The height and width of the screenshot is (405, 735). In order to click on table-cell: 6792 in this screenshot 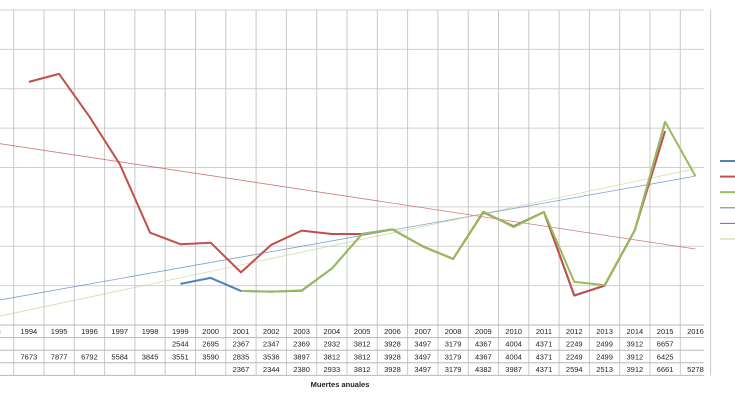, I will do `click(89, 356)`.